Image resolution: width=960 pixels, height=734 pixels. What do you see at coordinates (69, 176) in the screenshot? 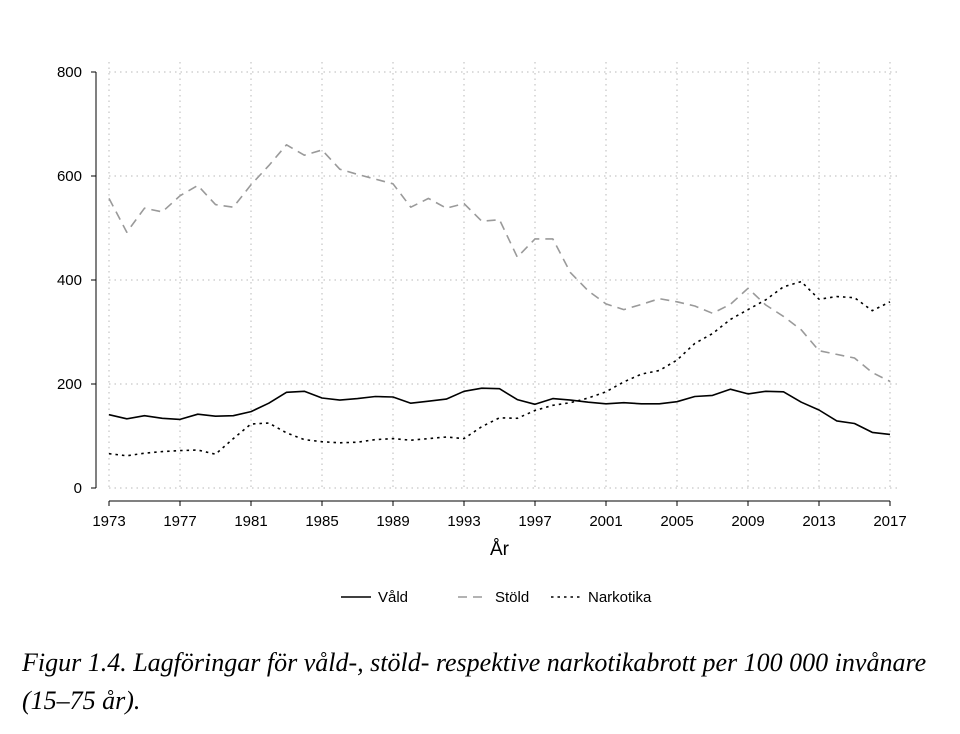
I see `y-tick-label: 600` at bounding box center [69, 176].